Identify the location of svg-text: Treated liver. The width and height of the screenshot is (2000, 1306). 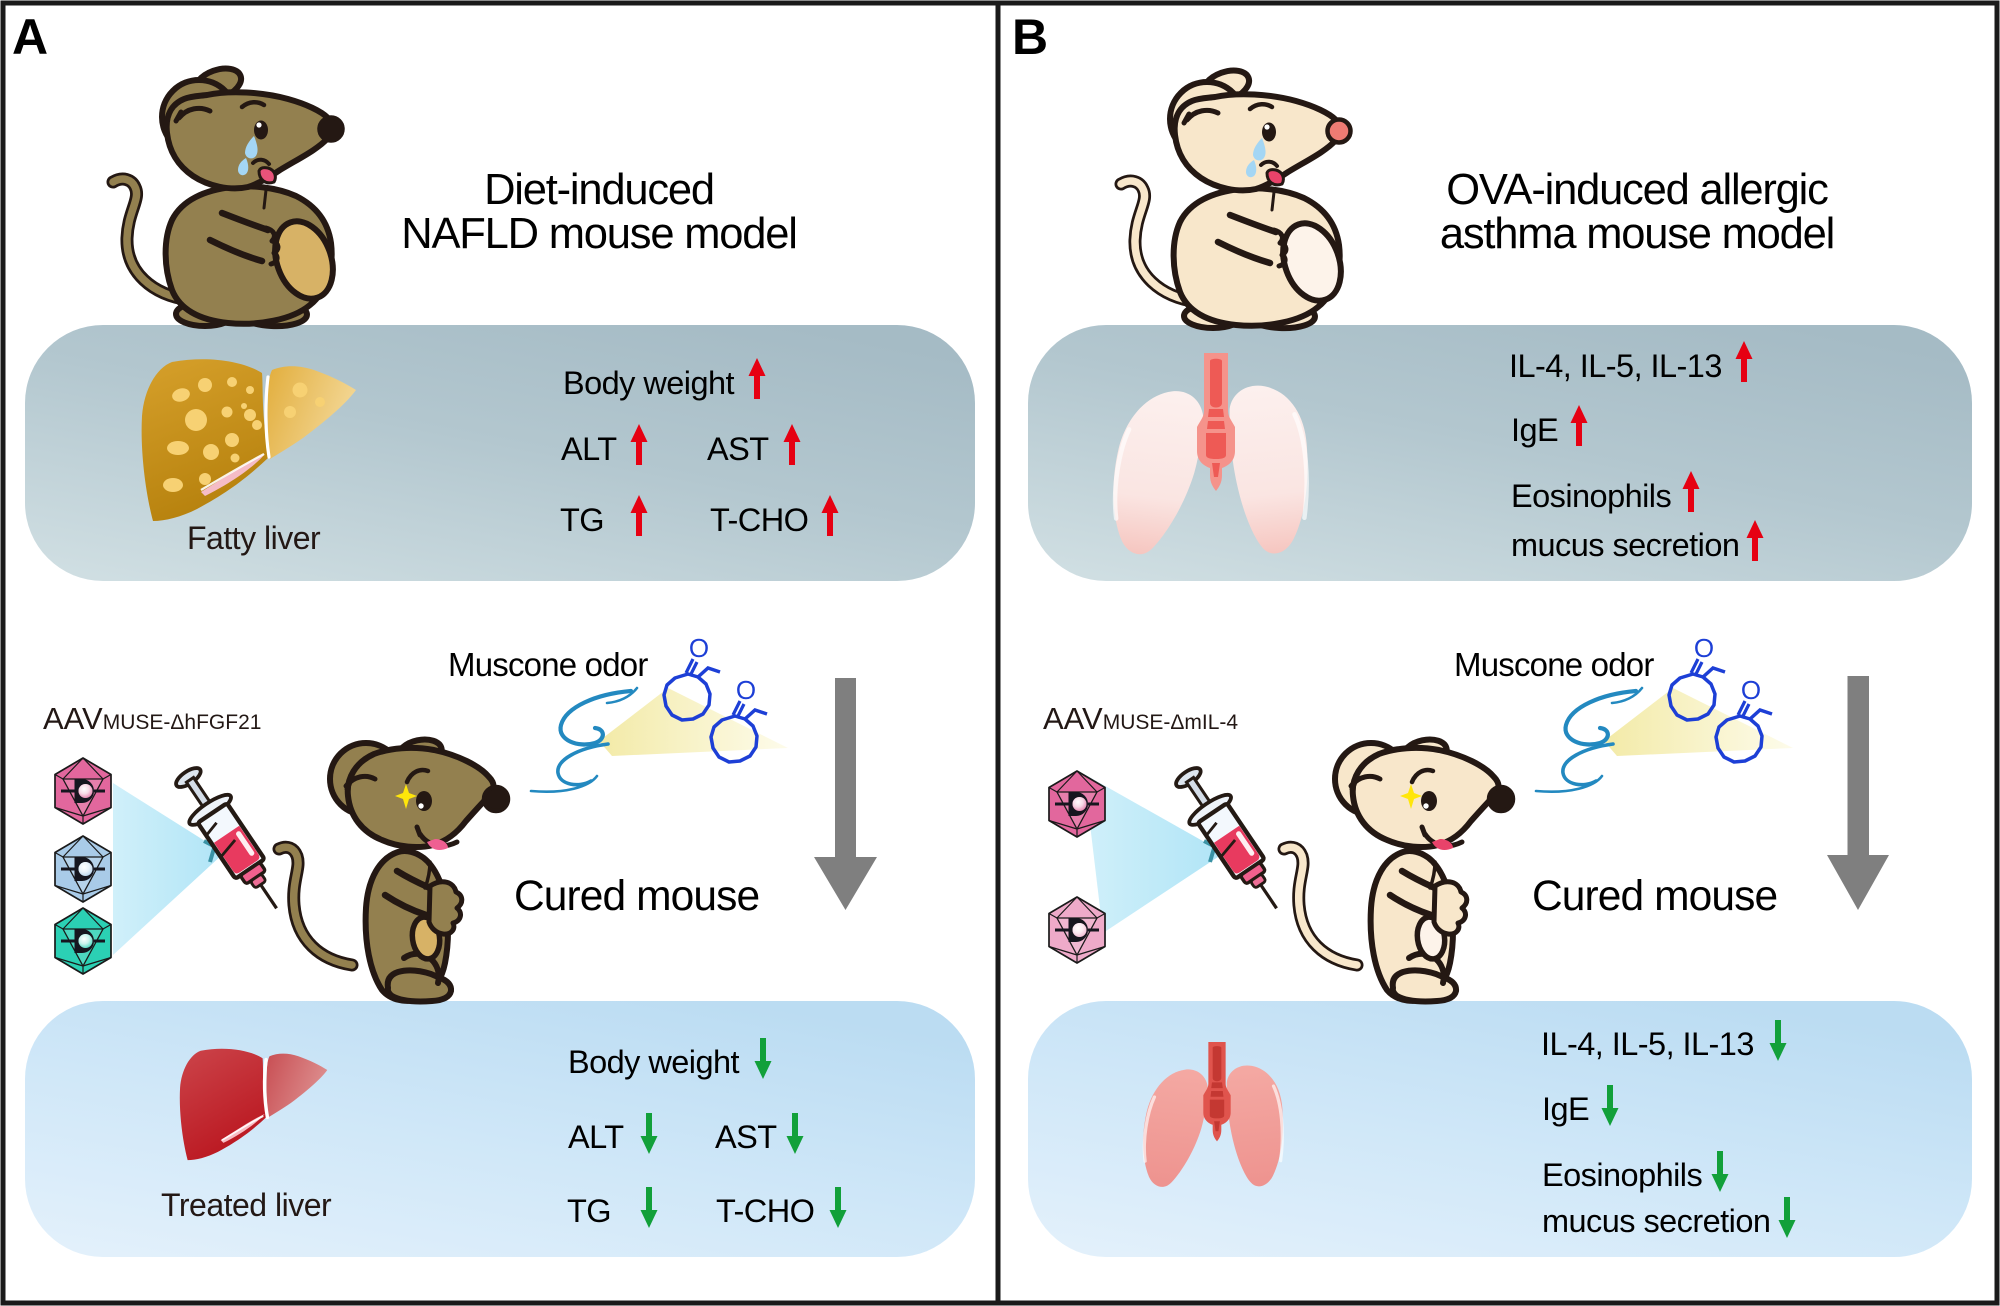
(246, 1205).